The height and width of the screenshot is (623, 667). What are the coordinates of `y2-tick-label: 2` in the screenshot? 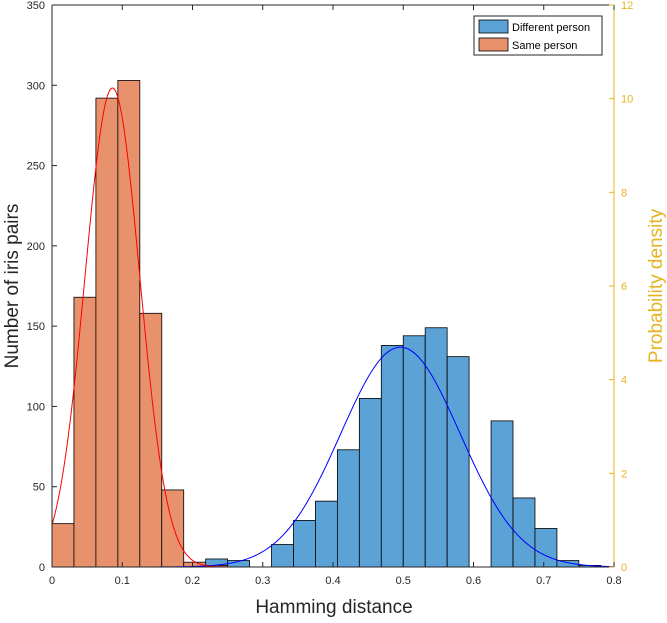 It's located at (624, 474).